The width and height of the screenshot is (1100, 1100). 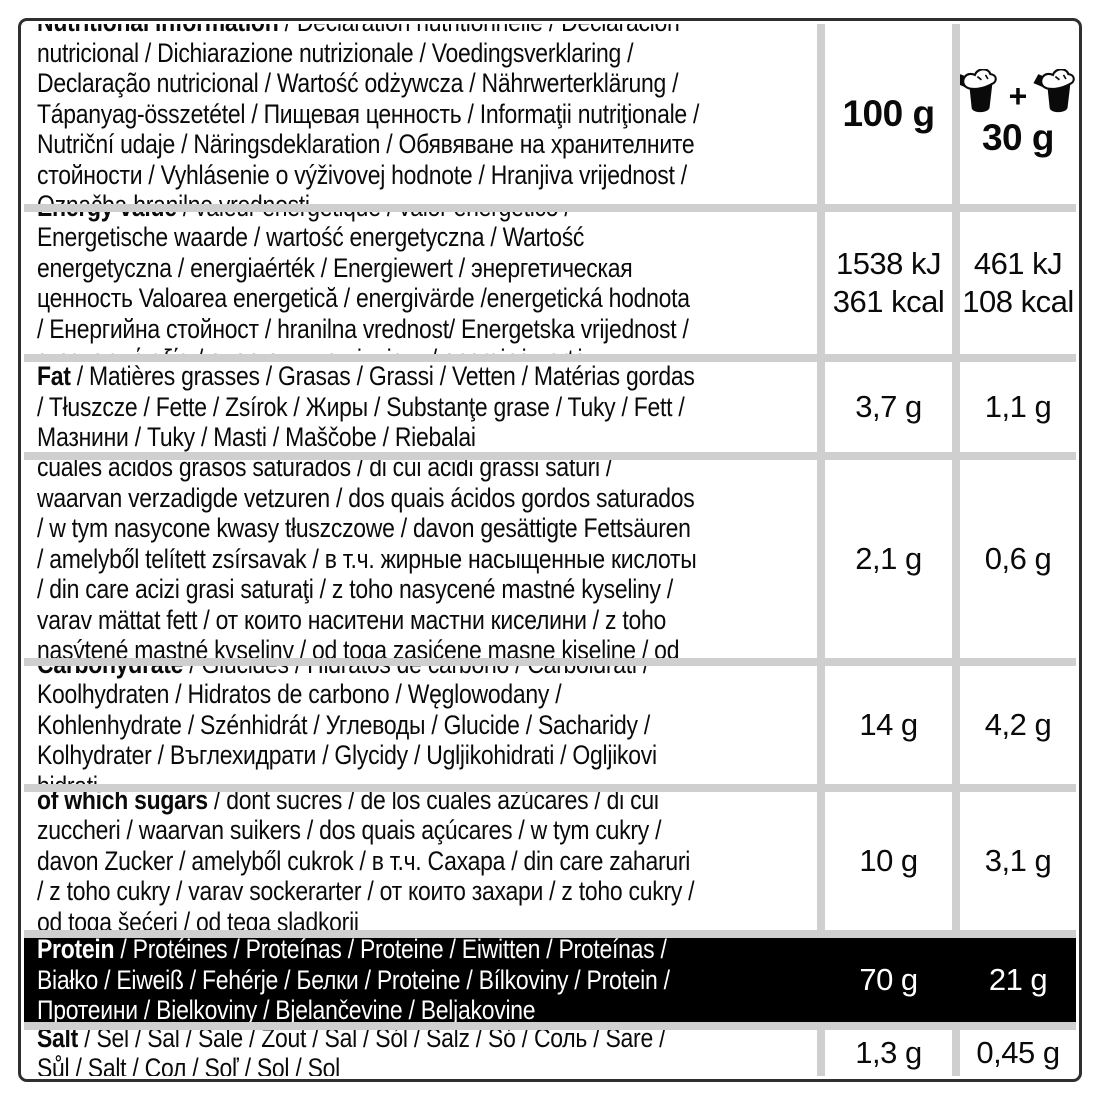 I want to click on header-100g-label: 100 g, so click(x=888, y=113).